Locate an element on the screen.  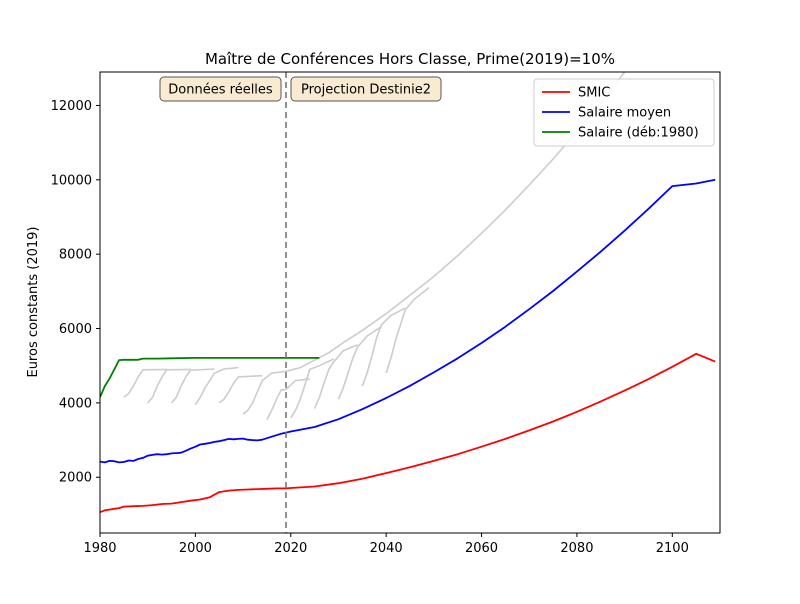
annotation-real-data: Données réelles is located at coordinates (220, 89).